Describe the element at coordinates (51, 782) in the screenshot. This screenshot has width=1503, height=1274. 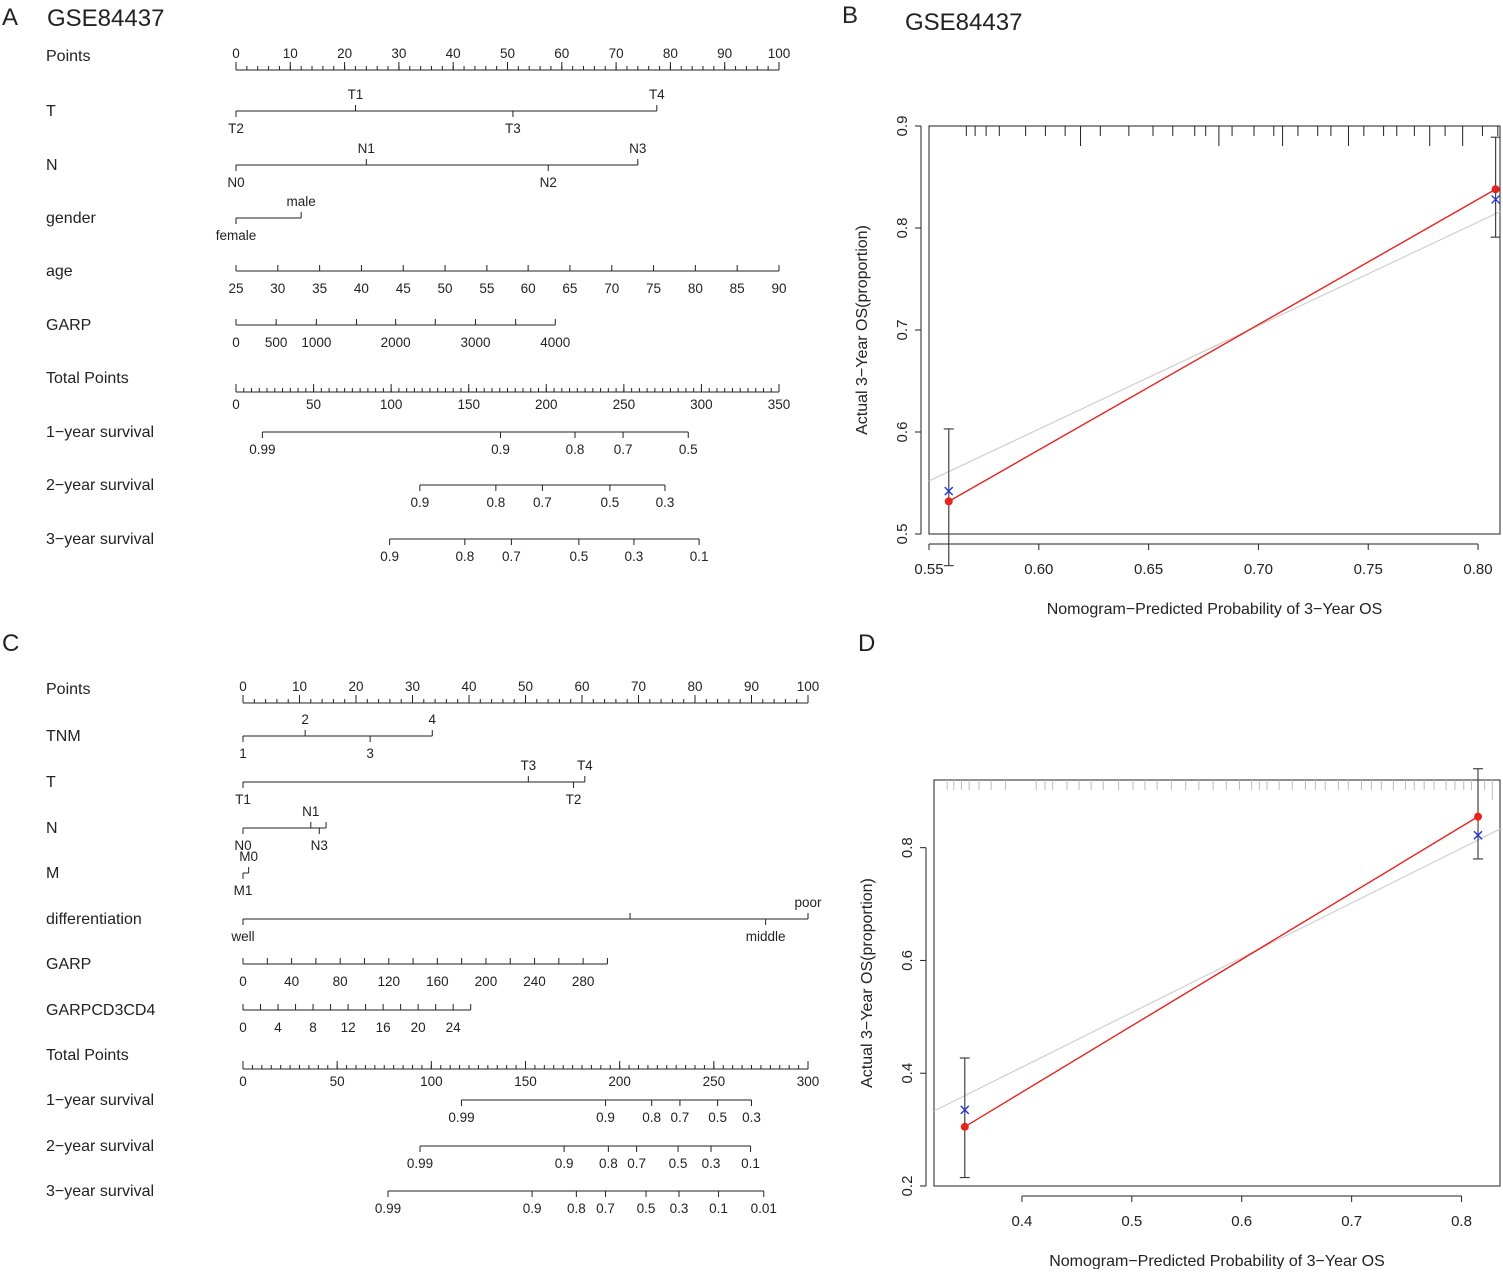
I see `row-label: T` at that location.